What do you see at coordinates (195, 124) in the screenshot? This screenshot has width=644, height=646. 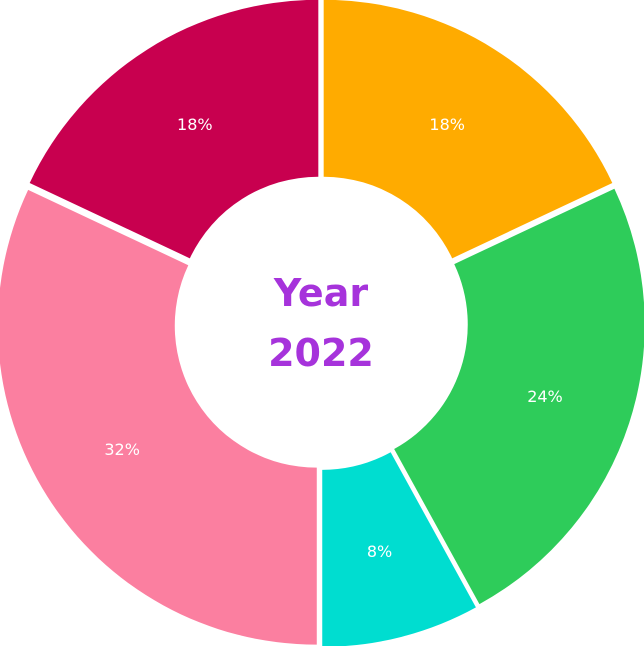 I see `slice-label-5: 18%` at bounding box center [195, 124].